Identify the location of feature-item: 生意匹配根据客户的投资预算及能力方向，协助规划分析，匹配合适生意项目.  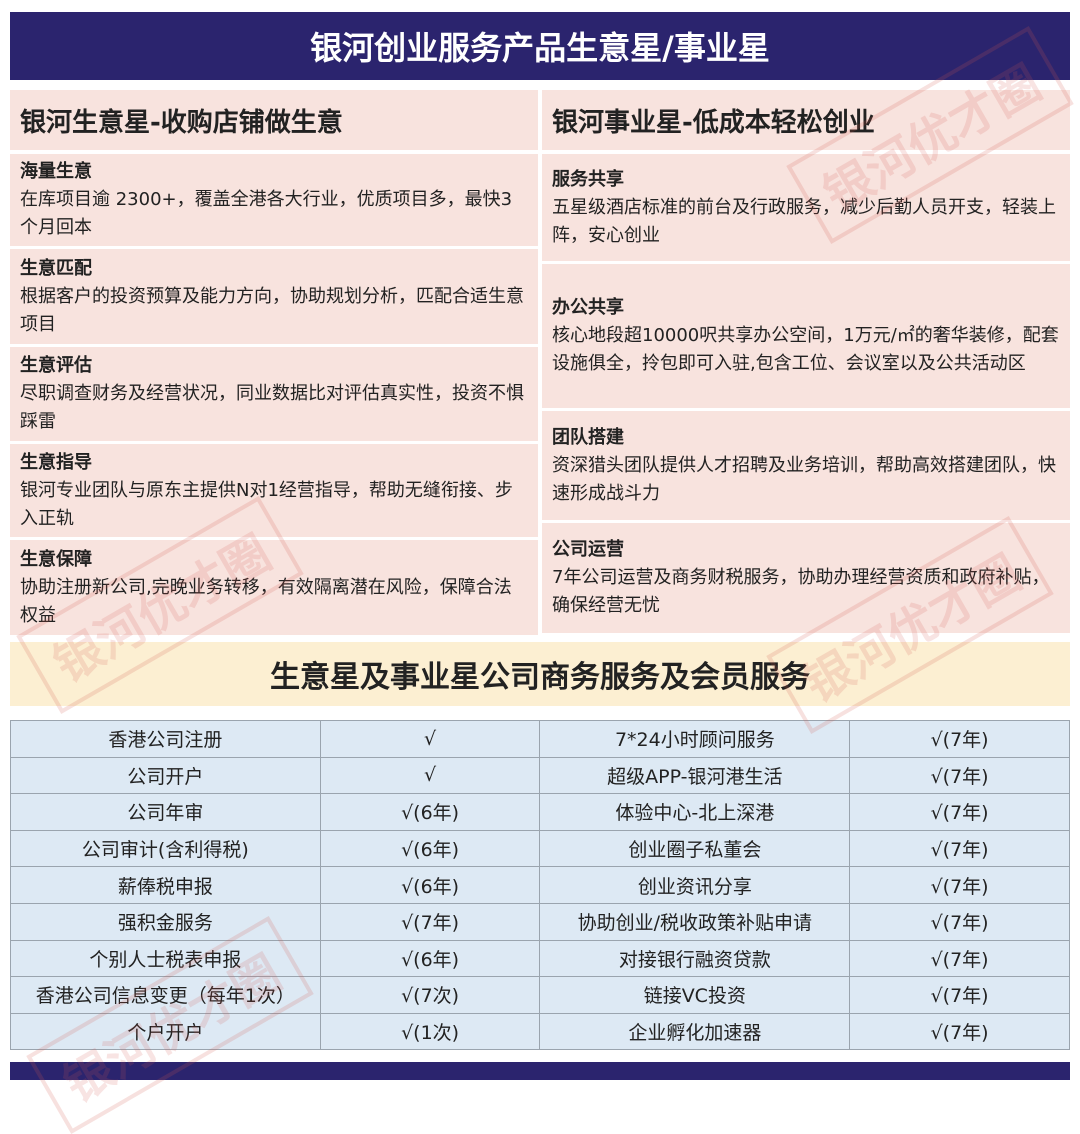
(274, 296).